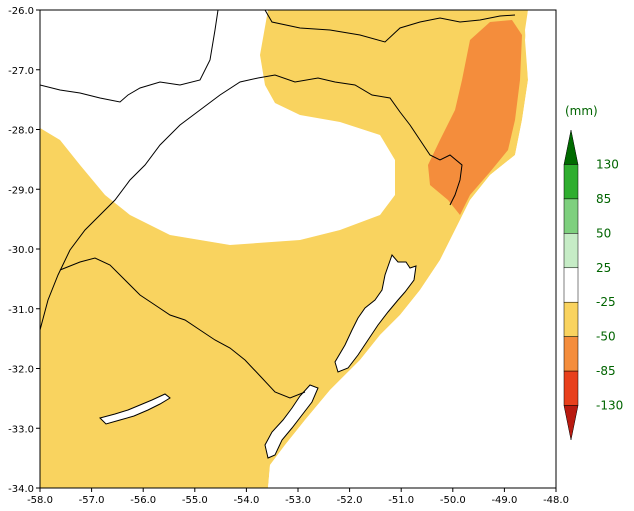 The height and width of the screenshot is (511, 634). Describe the element at coordinates (606, 337) in the screenshot. I see `legend-value-label: -50` at that location.